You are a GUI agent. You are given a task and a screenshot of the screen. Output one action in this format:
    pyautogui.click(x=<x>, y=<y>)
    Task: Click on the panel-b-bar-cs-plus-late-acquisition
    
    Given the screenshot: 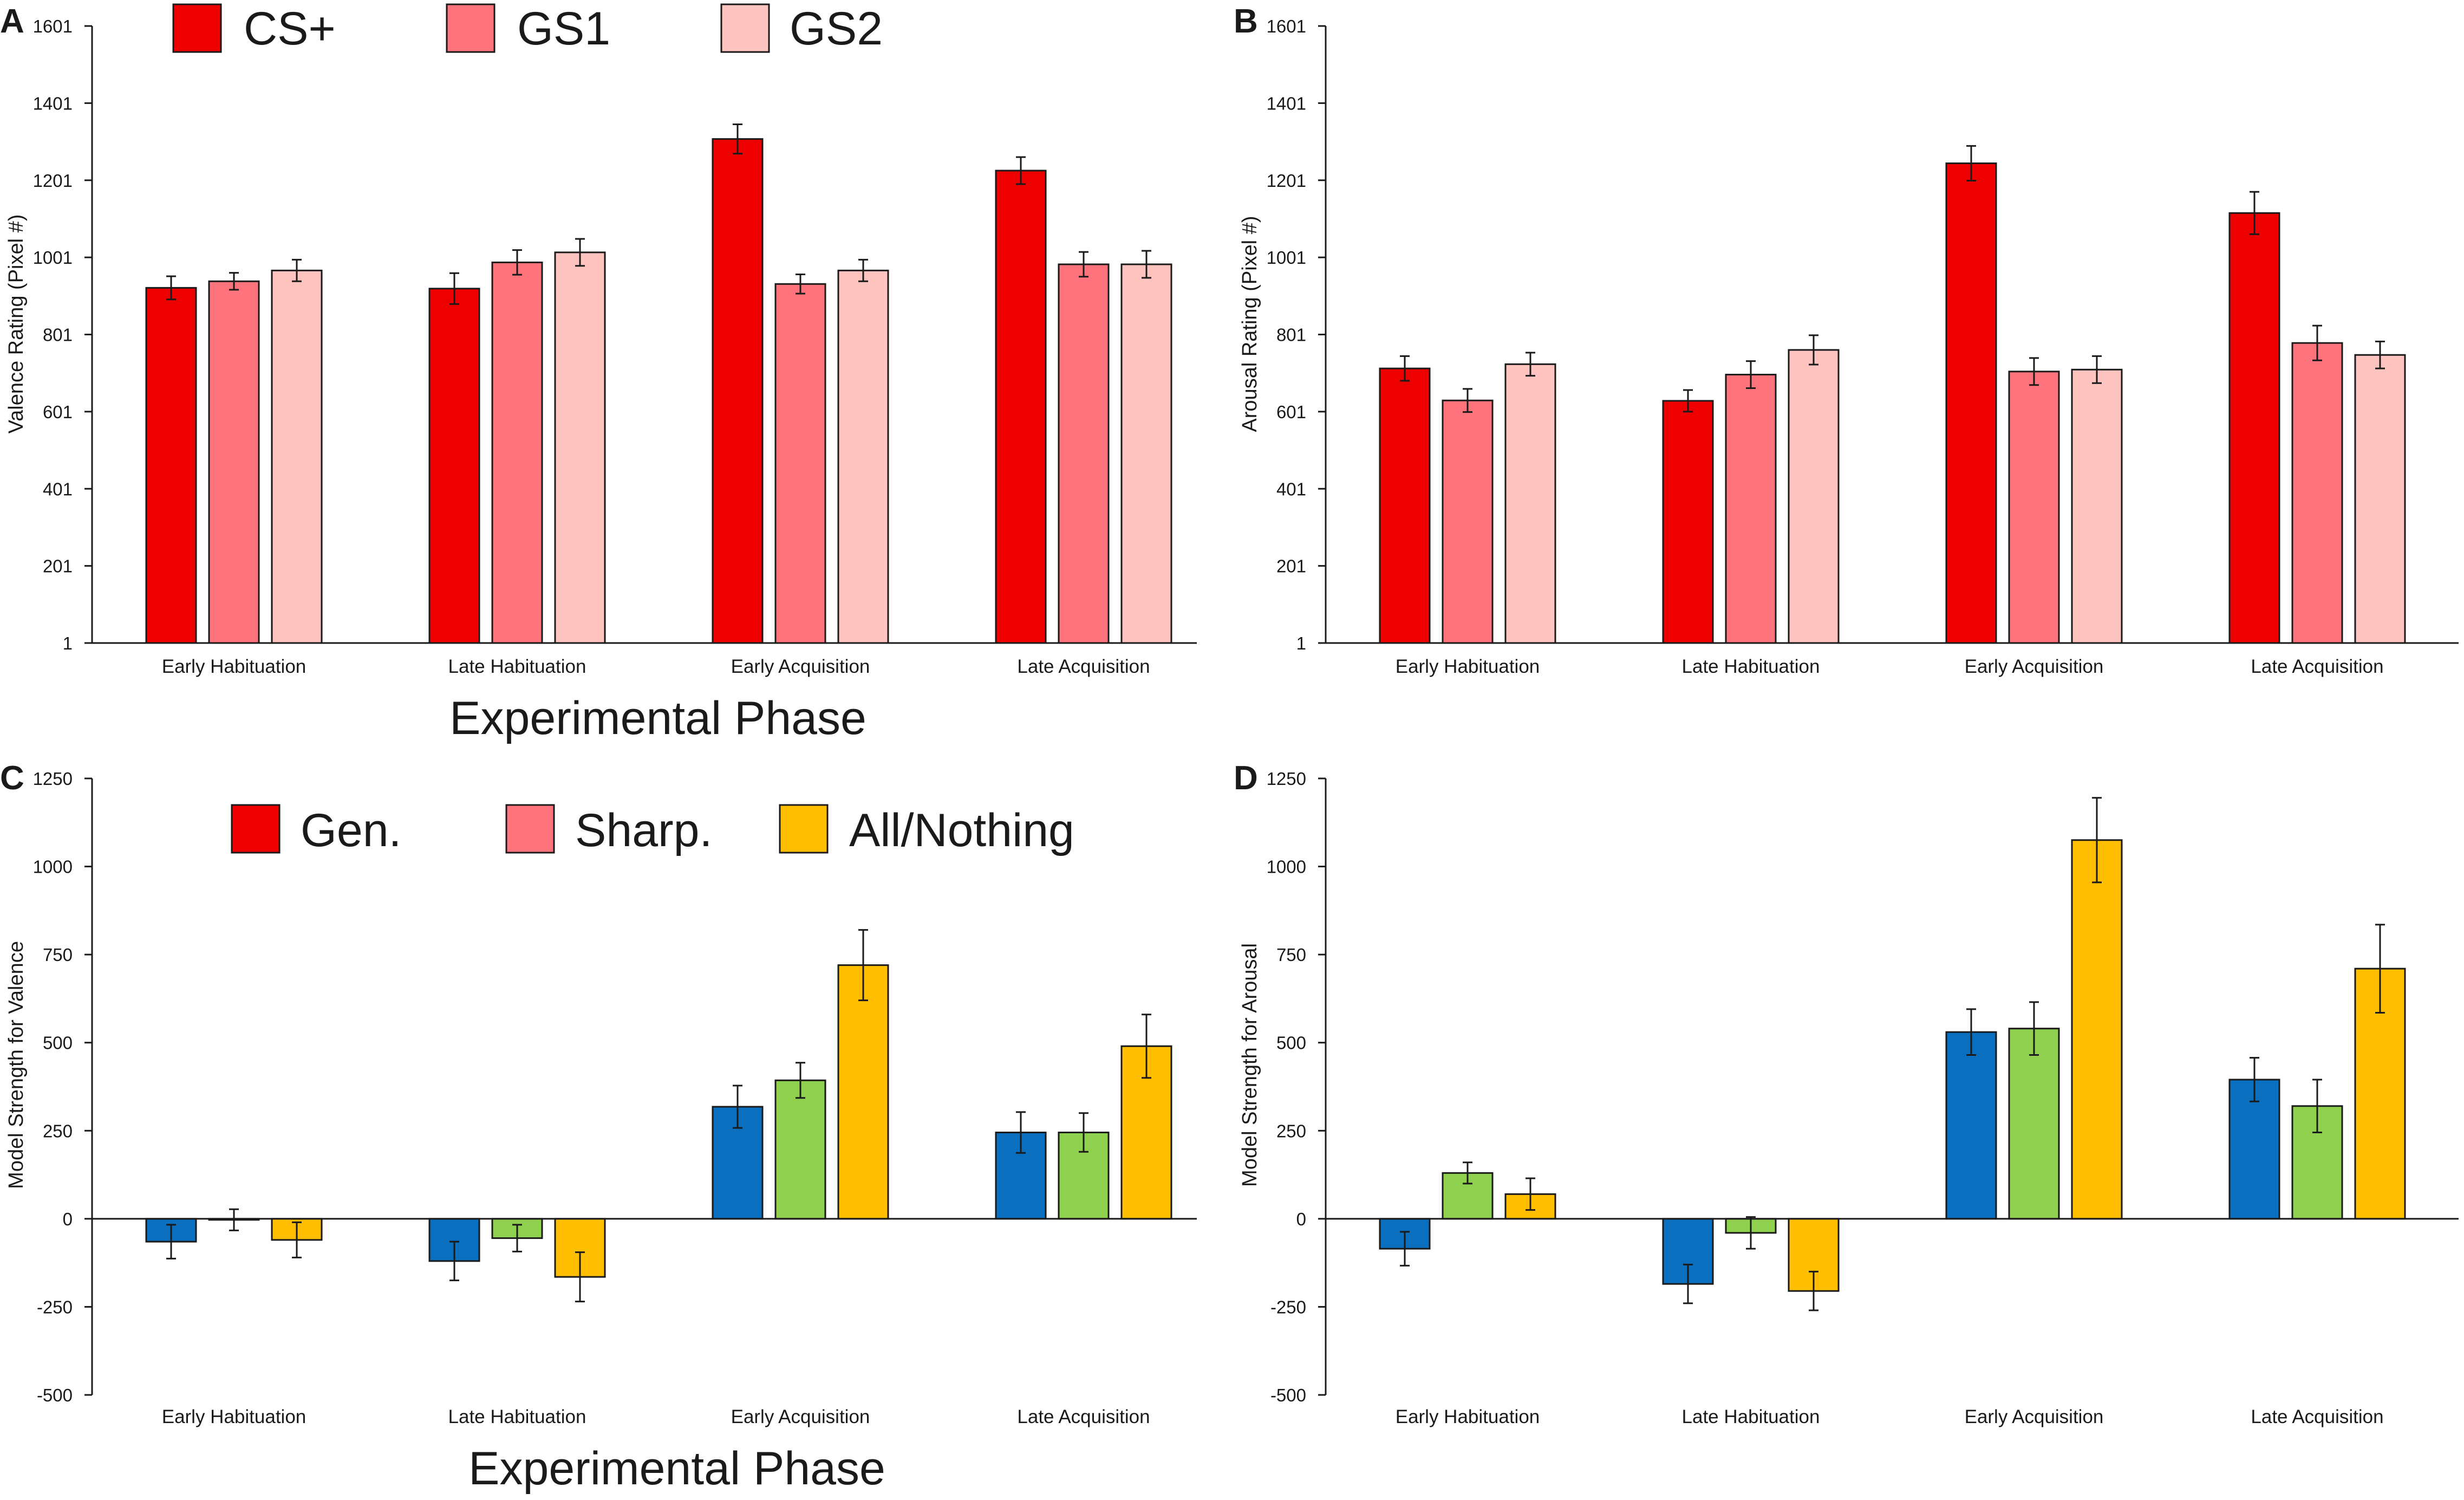 What is the action you would take?
    pyautogui.click(x=2254, y=428)
    